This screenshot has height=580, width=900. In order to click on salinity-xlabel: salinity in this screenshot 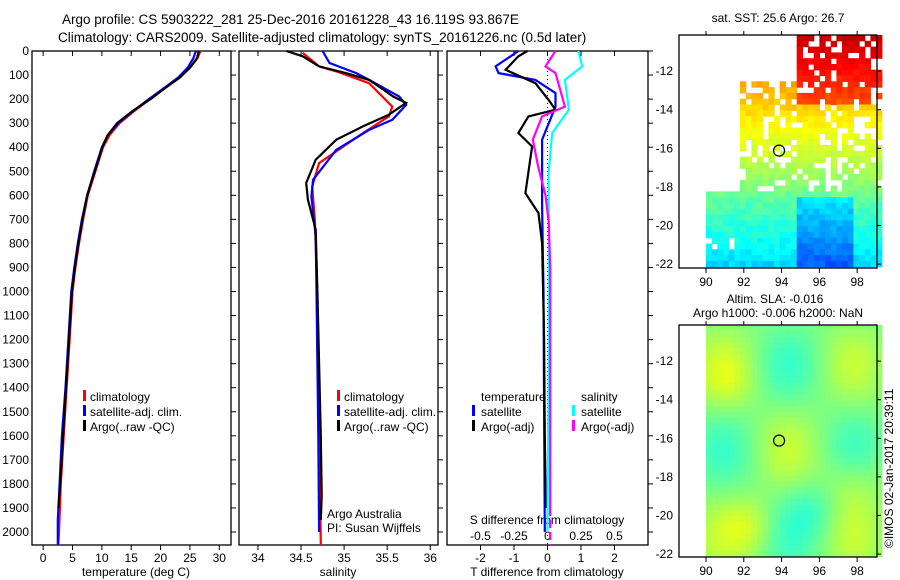, I will do `click(338, 572)`.